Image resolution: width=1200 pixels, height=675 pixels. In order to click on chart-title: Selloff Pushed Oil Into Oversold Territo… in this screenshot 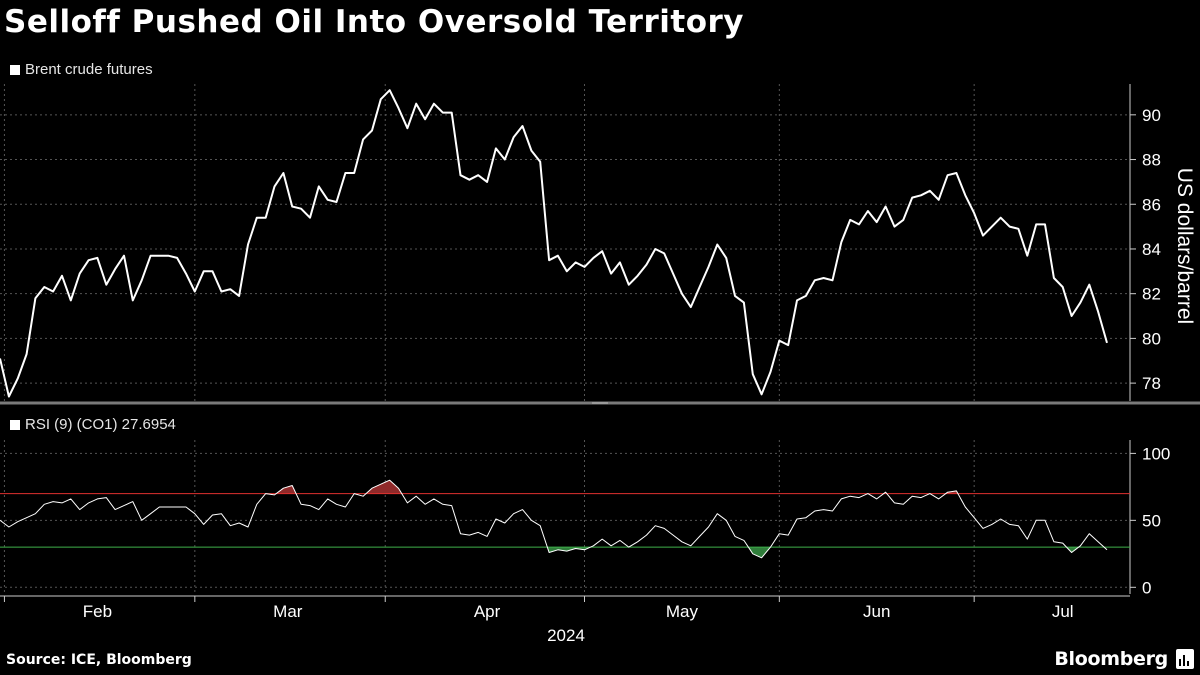, I will do `click(374, 22)`.